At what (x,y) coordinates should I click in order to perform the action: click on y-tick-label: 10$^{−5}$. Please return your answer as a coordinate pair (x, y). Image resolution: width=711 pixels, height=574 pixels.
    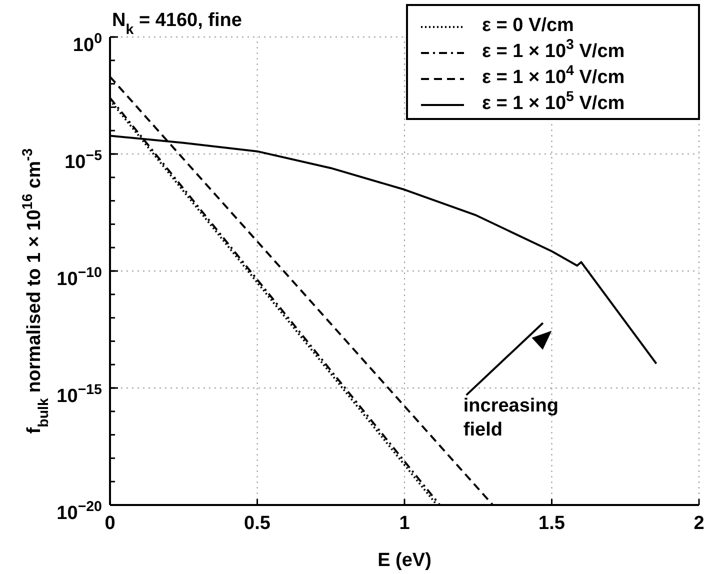
    Looking at the image, I should click on (83, 160).